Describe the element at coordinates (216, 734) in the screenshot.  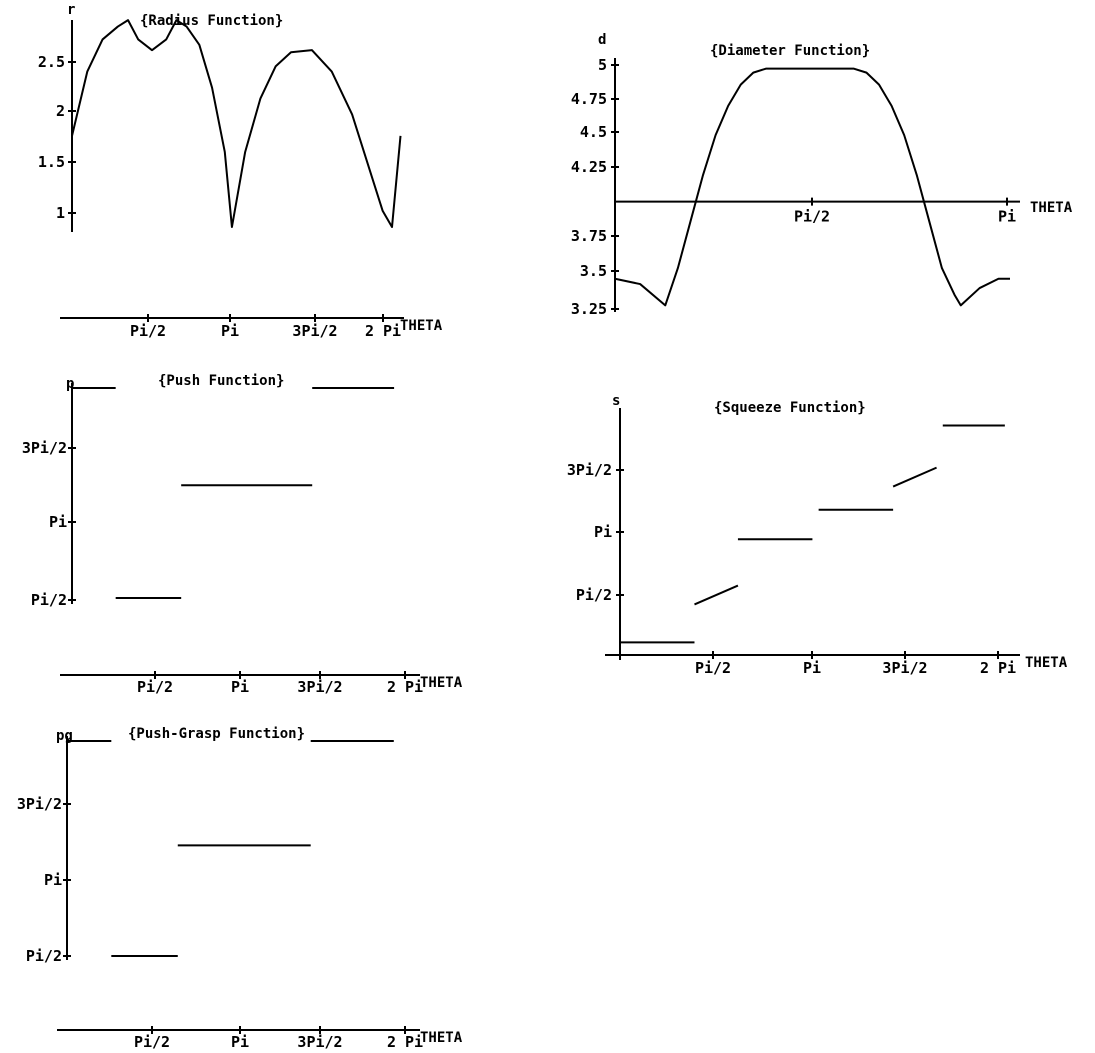
I see `push-grasp-title: {Push-Grasp Function}` at that location.